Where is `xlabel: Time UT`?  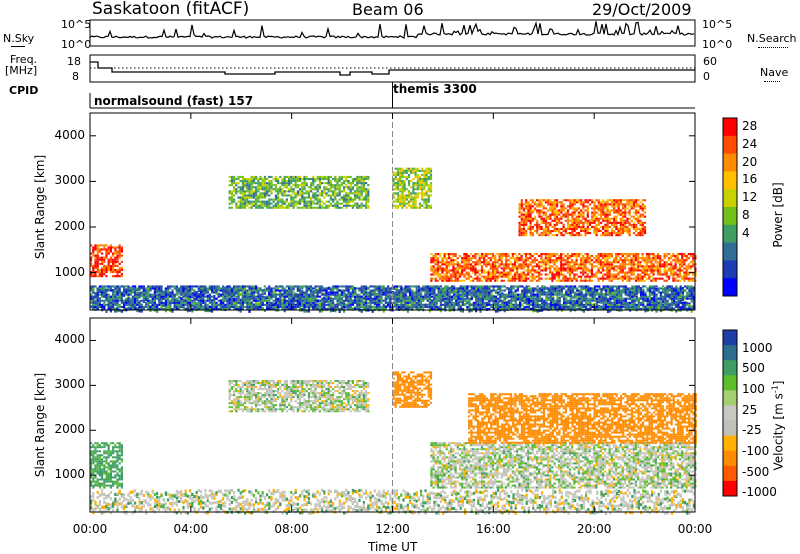 xlabel: Time UT is located at coordinates (393, 547).